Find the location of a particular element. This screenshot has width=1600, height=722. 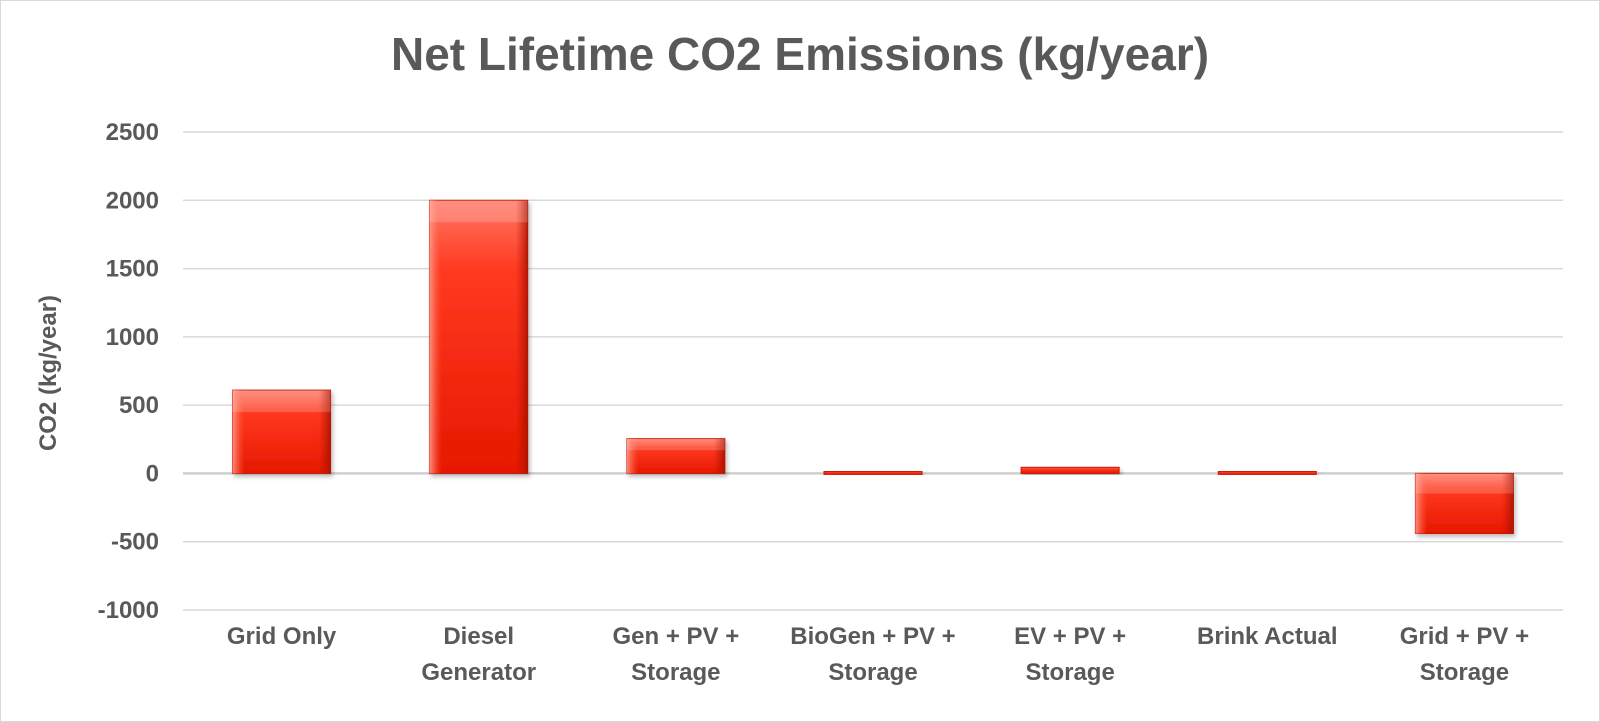

y-tick-label: -500 is located at coordinates (135, 542).